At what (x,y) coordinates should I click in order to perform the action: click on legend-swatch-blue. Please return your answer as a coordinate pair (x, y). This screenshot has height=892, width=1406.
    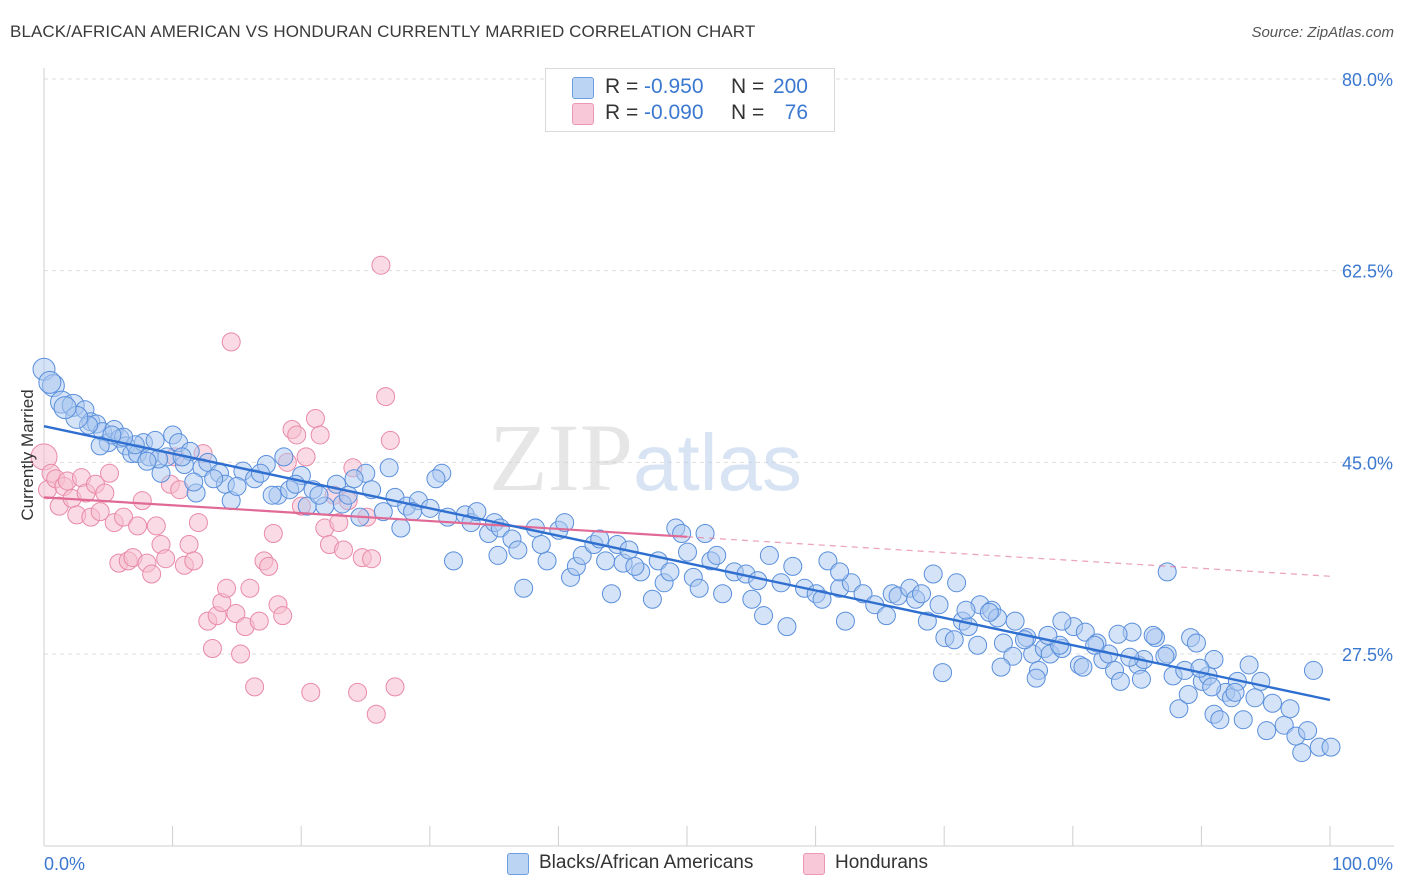
    Looking at the image, I should click on (583, 88).